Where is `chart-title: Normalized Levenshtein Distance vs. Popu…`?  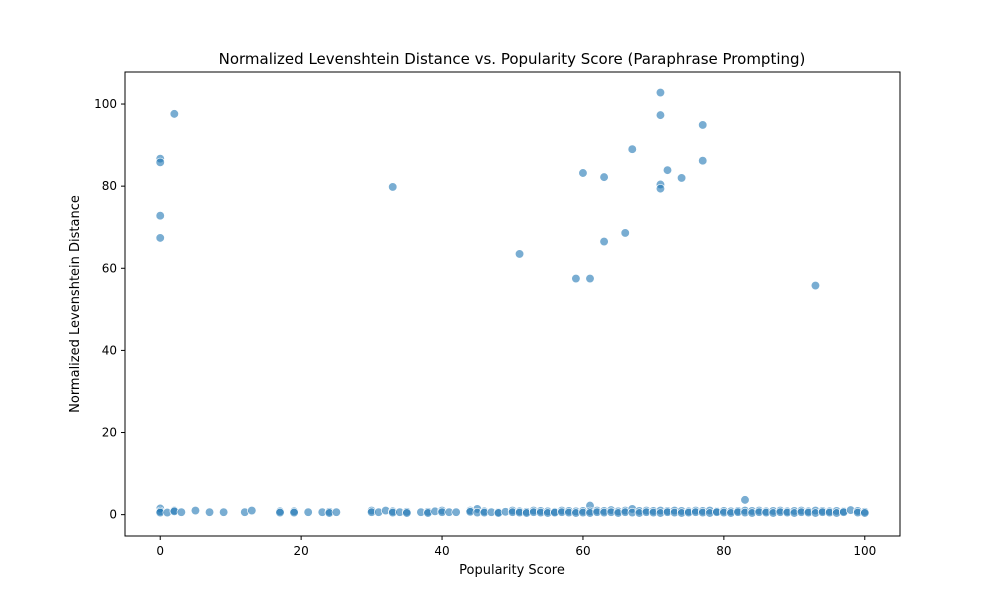 chart-title: Normalized Levenshtein Distance vs. Popu… is located at coordinates (512, 59).